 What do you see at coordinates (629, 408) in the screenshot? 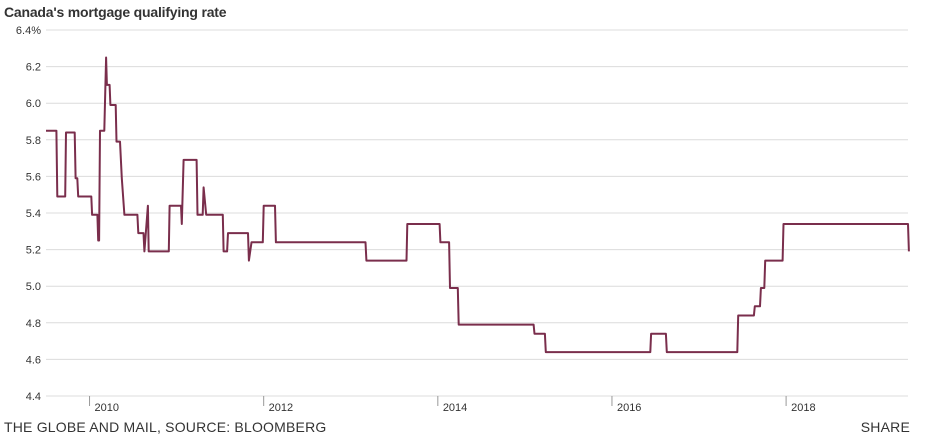
I see `x-tick-label: 2016` at bounding box center [629, 408].